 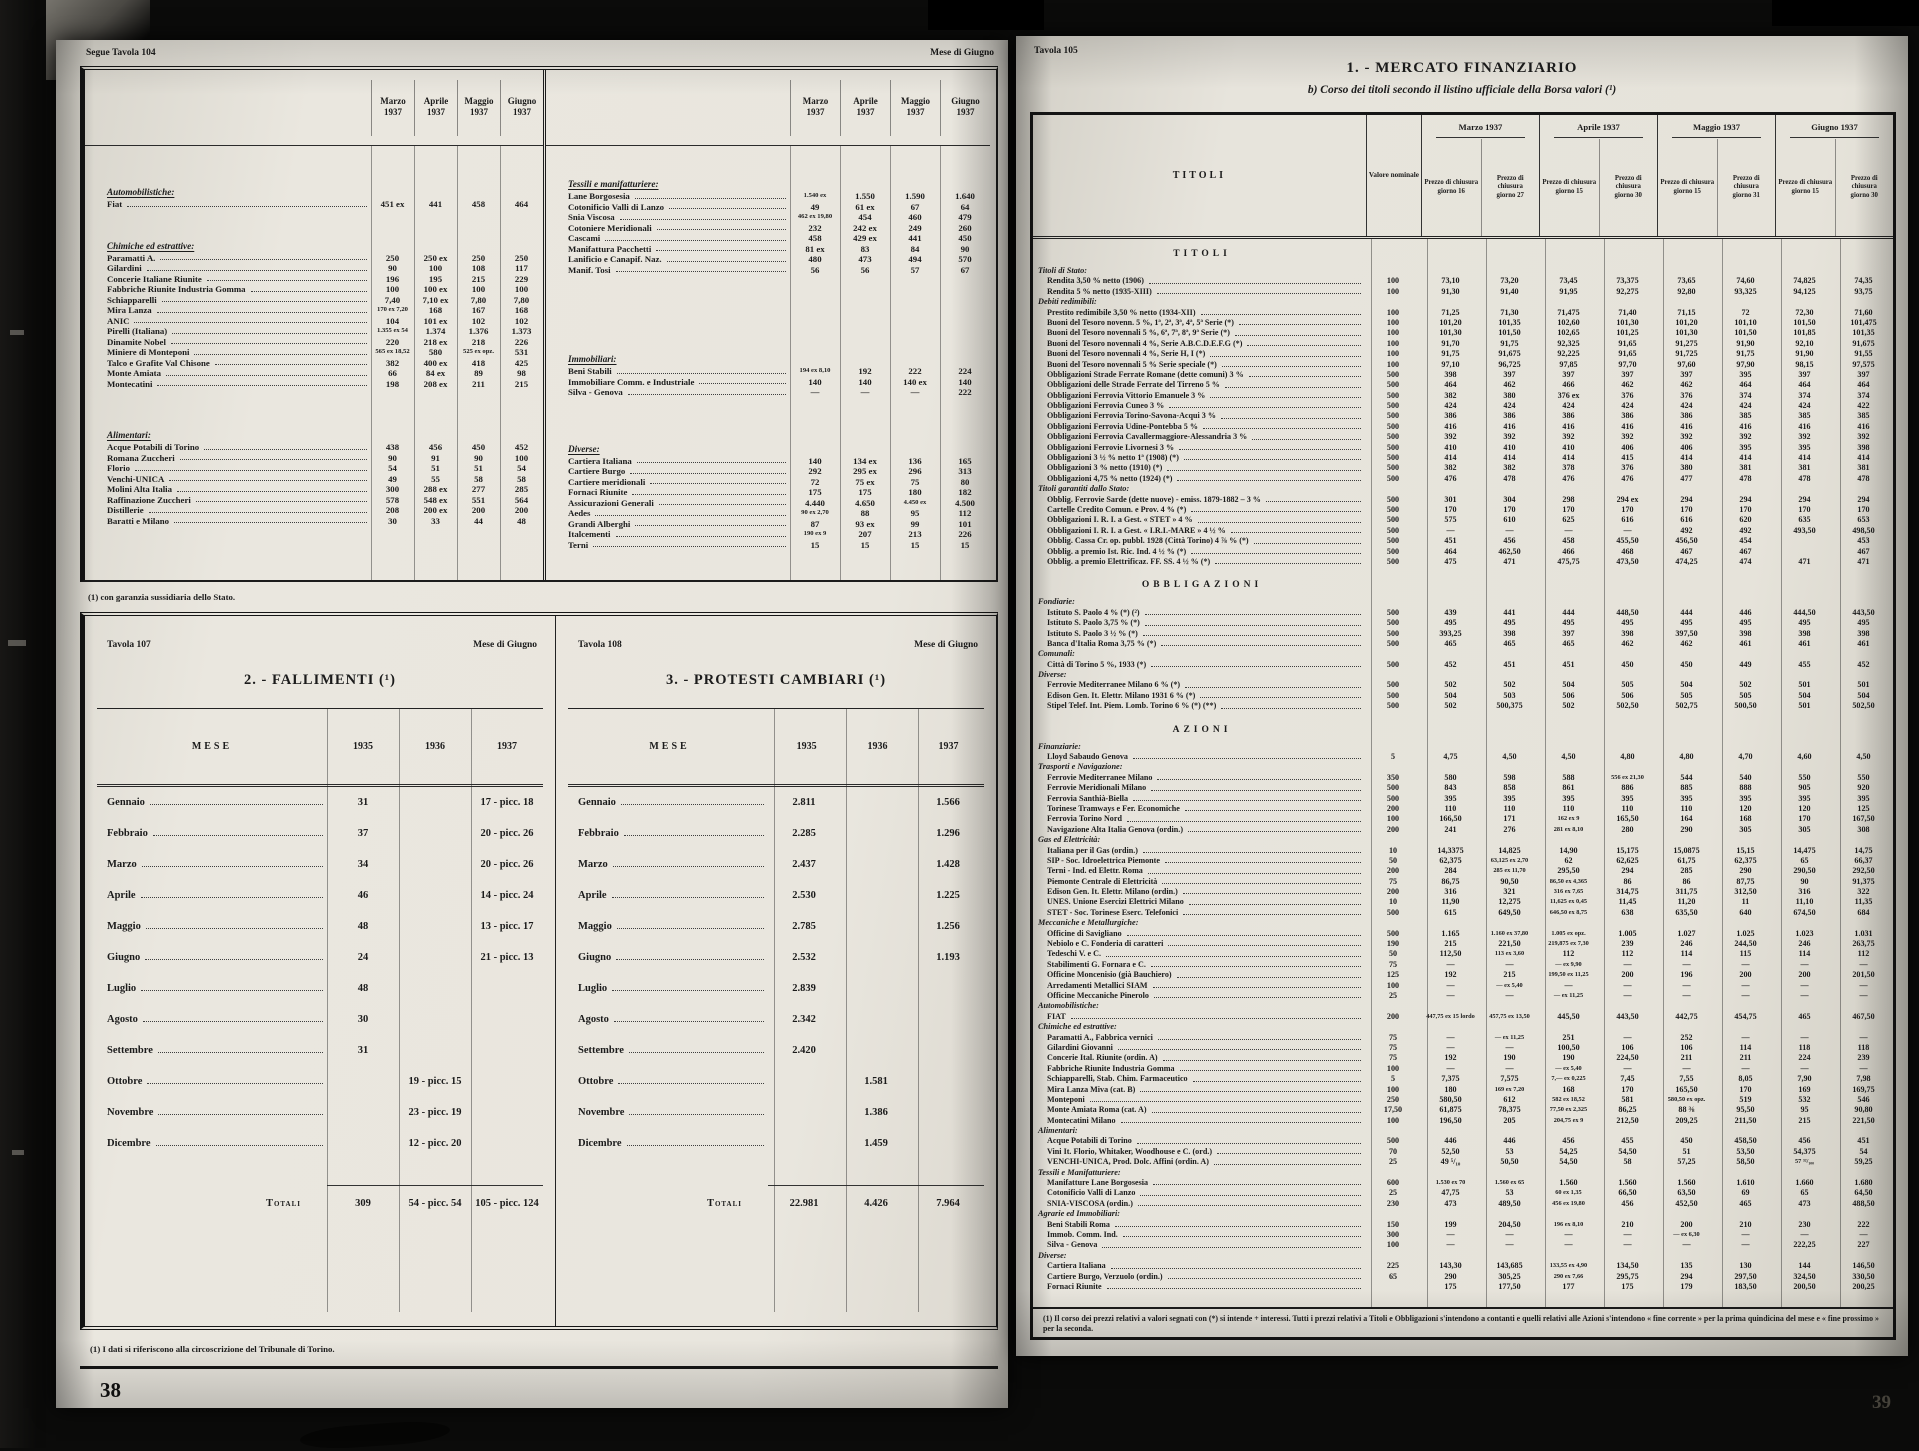 I want to click on row-label-wrap: UNES. Unione Esercizi Elettrici Milano, so click(x=1199, y=902).